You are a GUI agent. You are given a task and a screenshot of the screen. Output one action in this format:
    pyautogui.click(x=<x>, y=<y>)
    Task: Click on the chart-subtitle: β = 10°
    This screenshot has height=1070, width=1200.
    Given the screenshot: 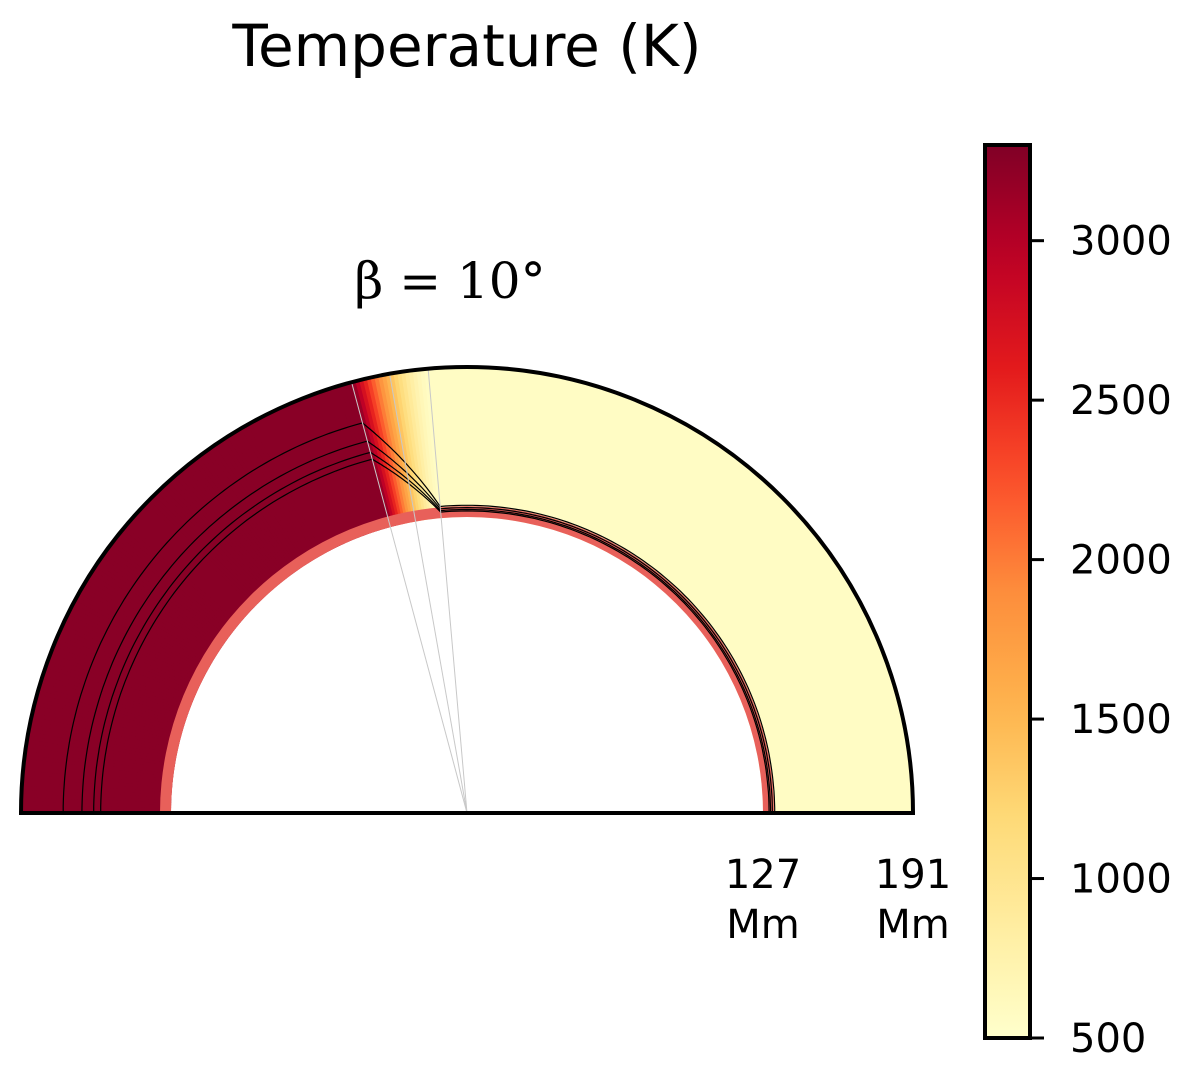 What is the action you would take?
    pyautogui.click(x=449, y=281)
    